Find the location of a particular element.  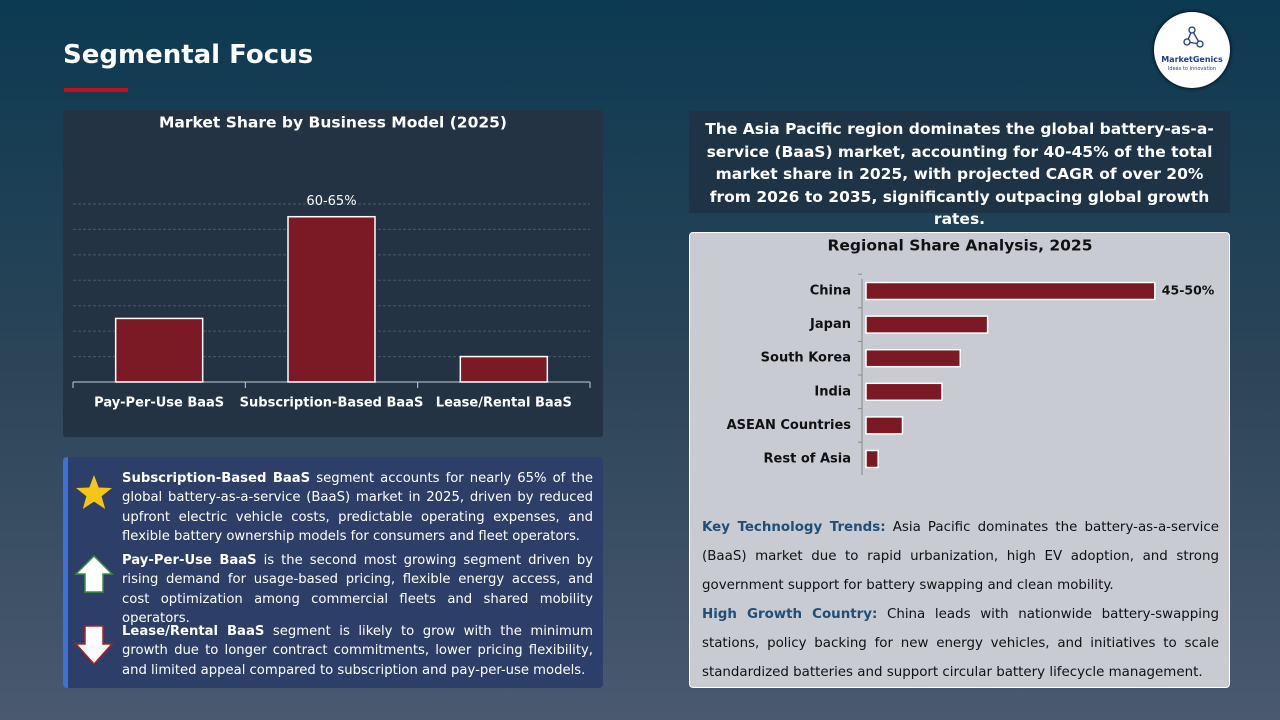

value-label: 60-65% is located at coordinates (331, 201).